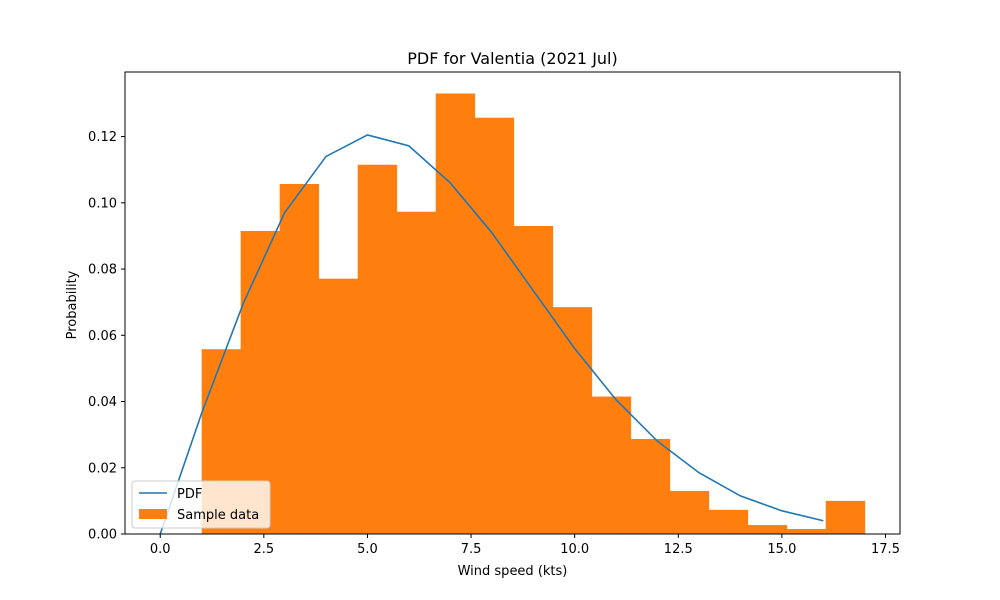  What do you see at coordinates (201, 504) in the screenshot?
I see `legend: PDF Sample data` at bounding box center [201, 504].